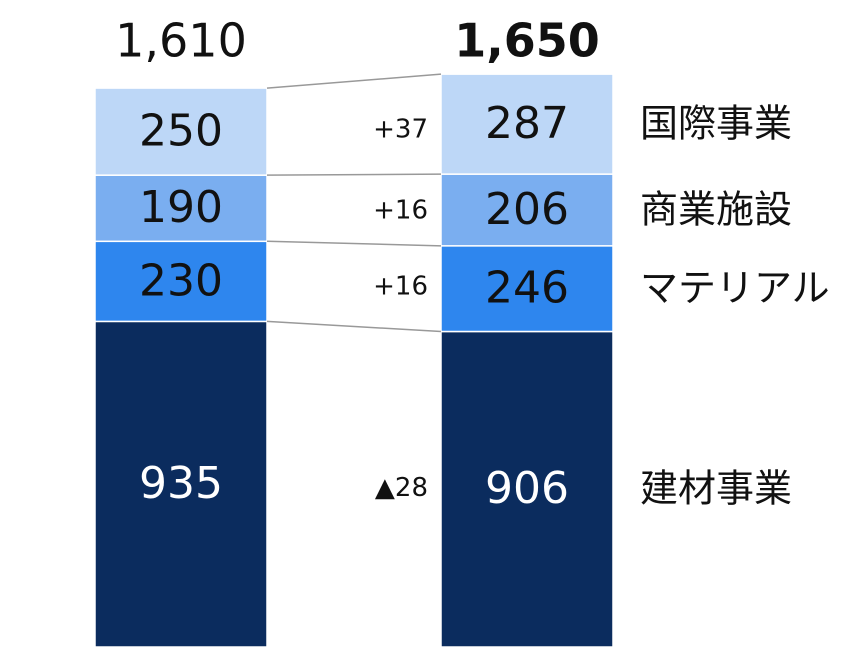 The width and height of the screenshot is (847, 647). I want to click on segment-label: 246, so click(527, 288).